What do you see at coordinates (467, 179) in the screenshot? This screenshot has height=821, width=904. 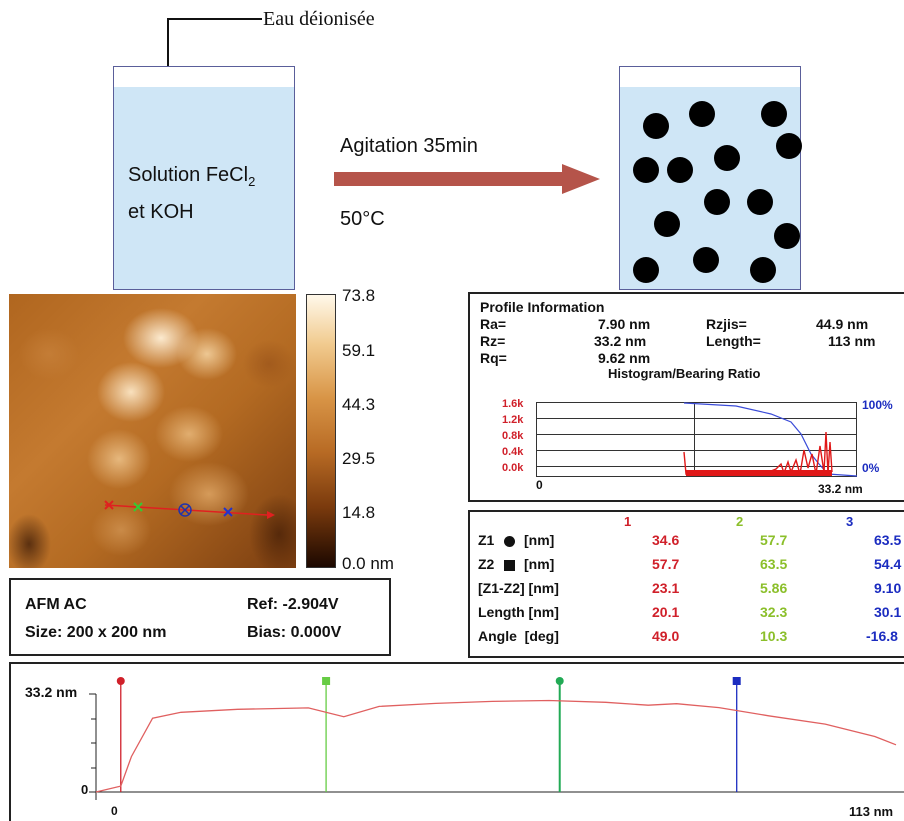 I see `process-arrow-icon` at bounding box center [467, 179].